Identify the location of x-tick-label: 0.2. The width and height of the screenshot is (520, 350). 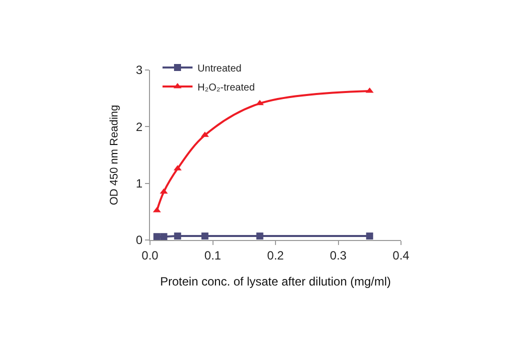
(275, 255).